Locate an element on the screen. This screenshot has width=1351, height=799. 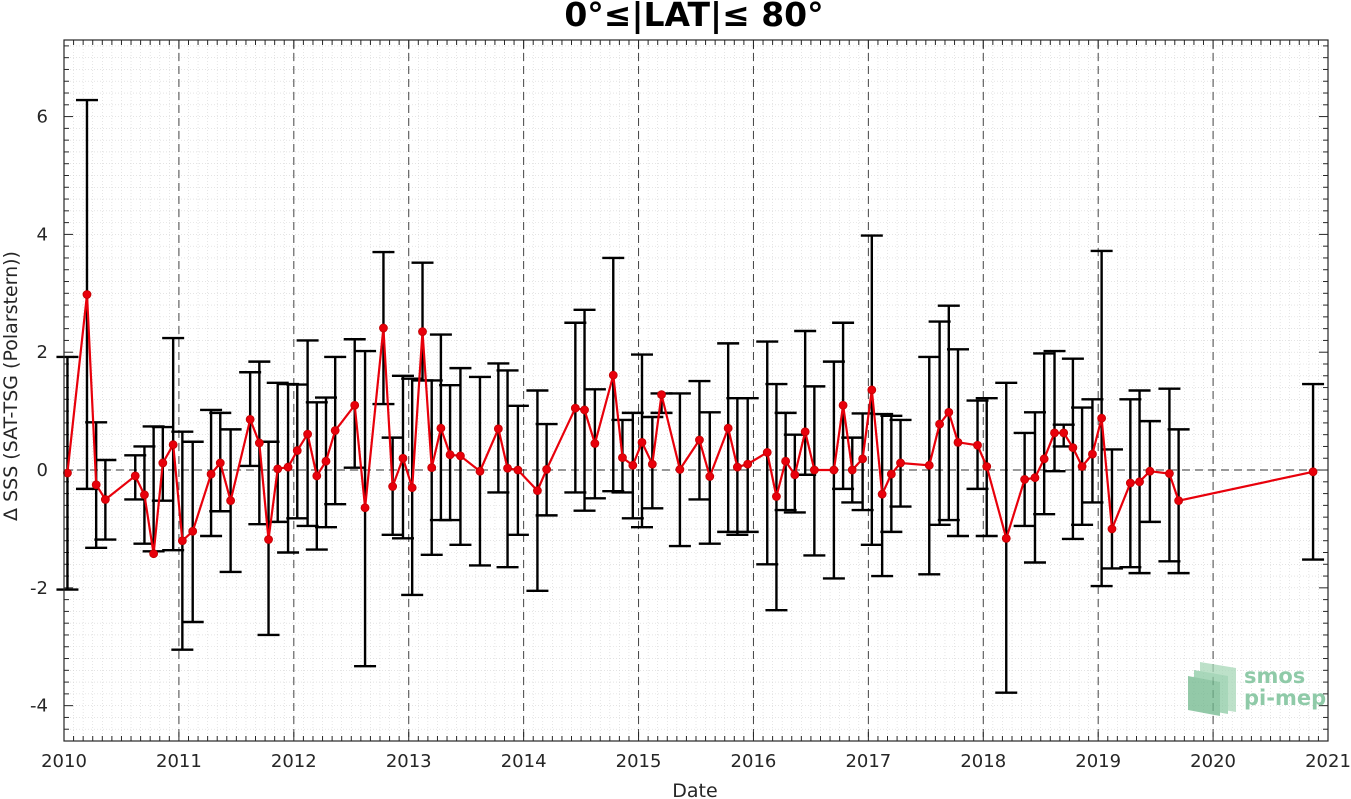
x-tick-label: 2018 is located at coordinates (983, 761).